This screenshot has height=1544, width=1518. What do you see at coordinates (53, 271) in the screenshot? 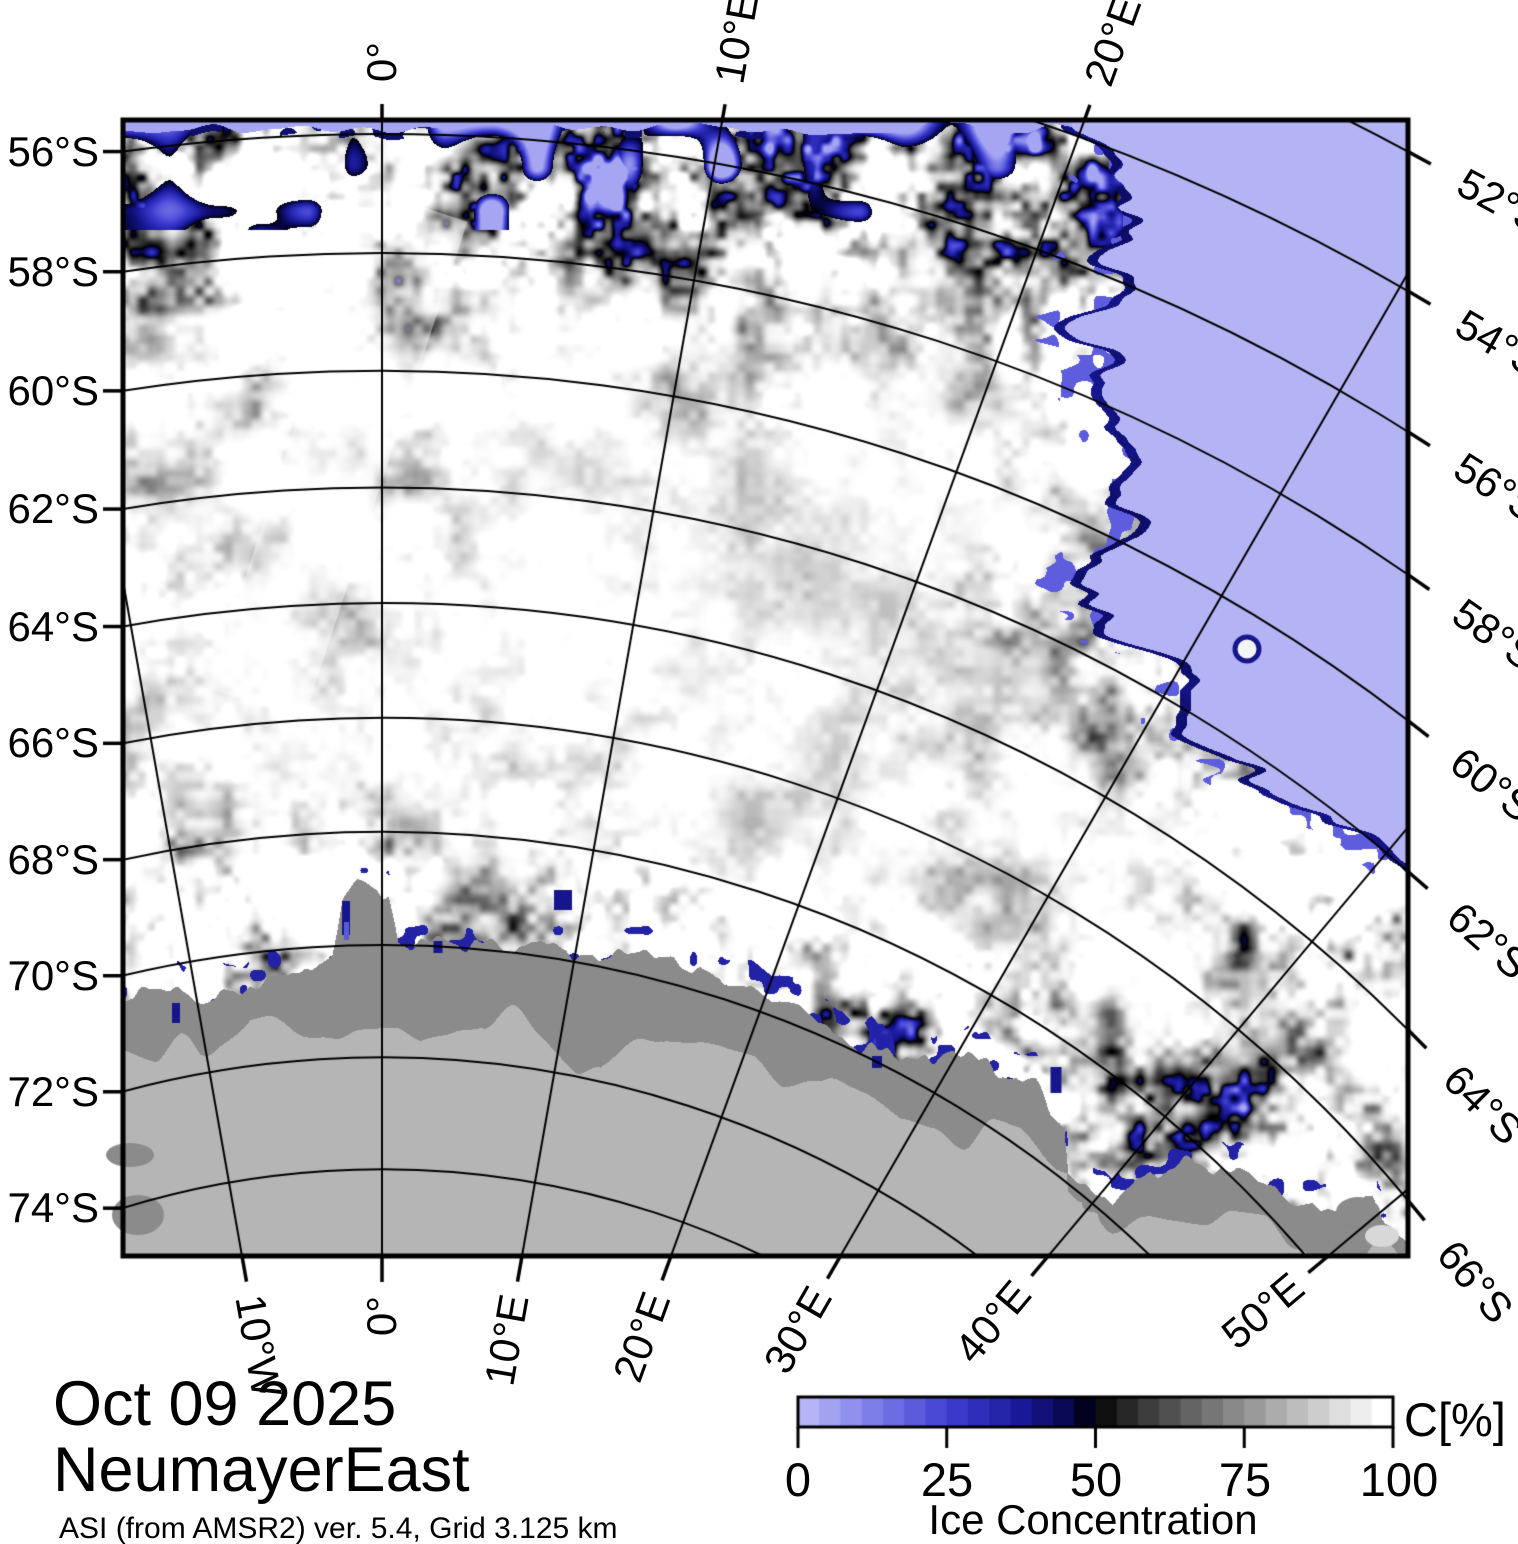
I see `lat-label-left-58s: 58°S` at bounding box center [53, 271].